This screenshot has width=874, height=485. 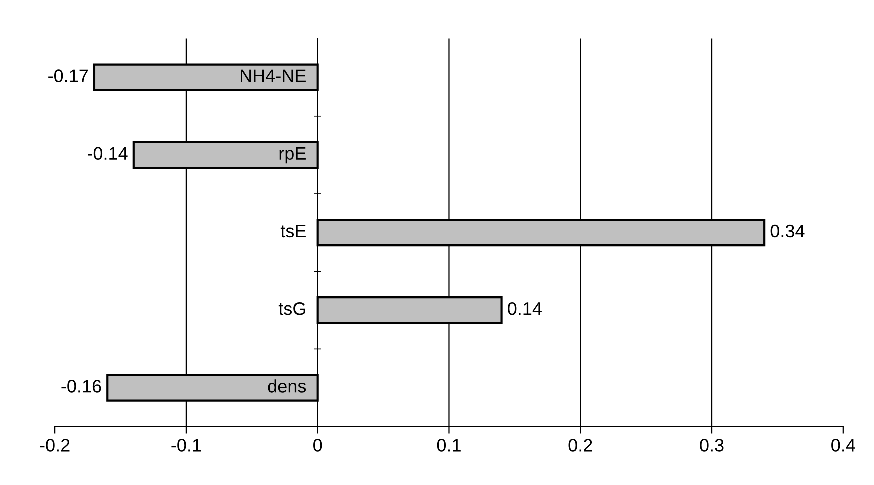 I want to click on x-tick-label: 0.1, so click(x=449, y=445).